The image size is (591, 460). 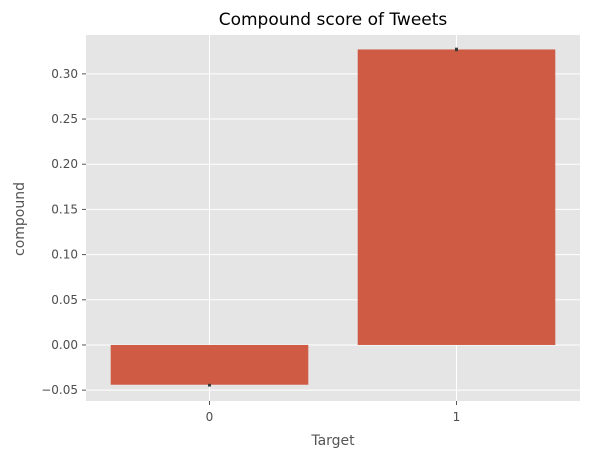 What do you see at coordinates (64, 255) in the screenshot?
I see `y-tick-label: 0.10` at bounding box center [64, 255].